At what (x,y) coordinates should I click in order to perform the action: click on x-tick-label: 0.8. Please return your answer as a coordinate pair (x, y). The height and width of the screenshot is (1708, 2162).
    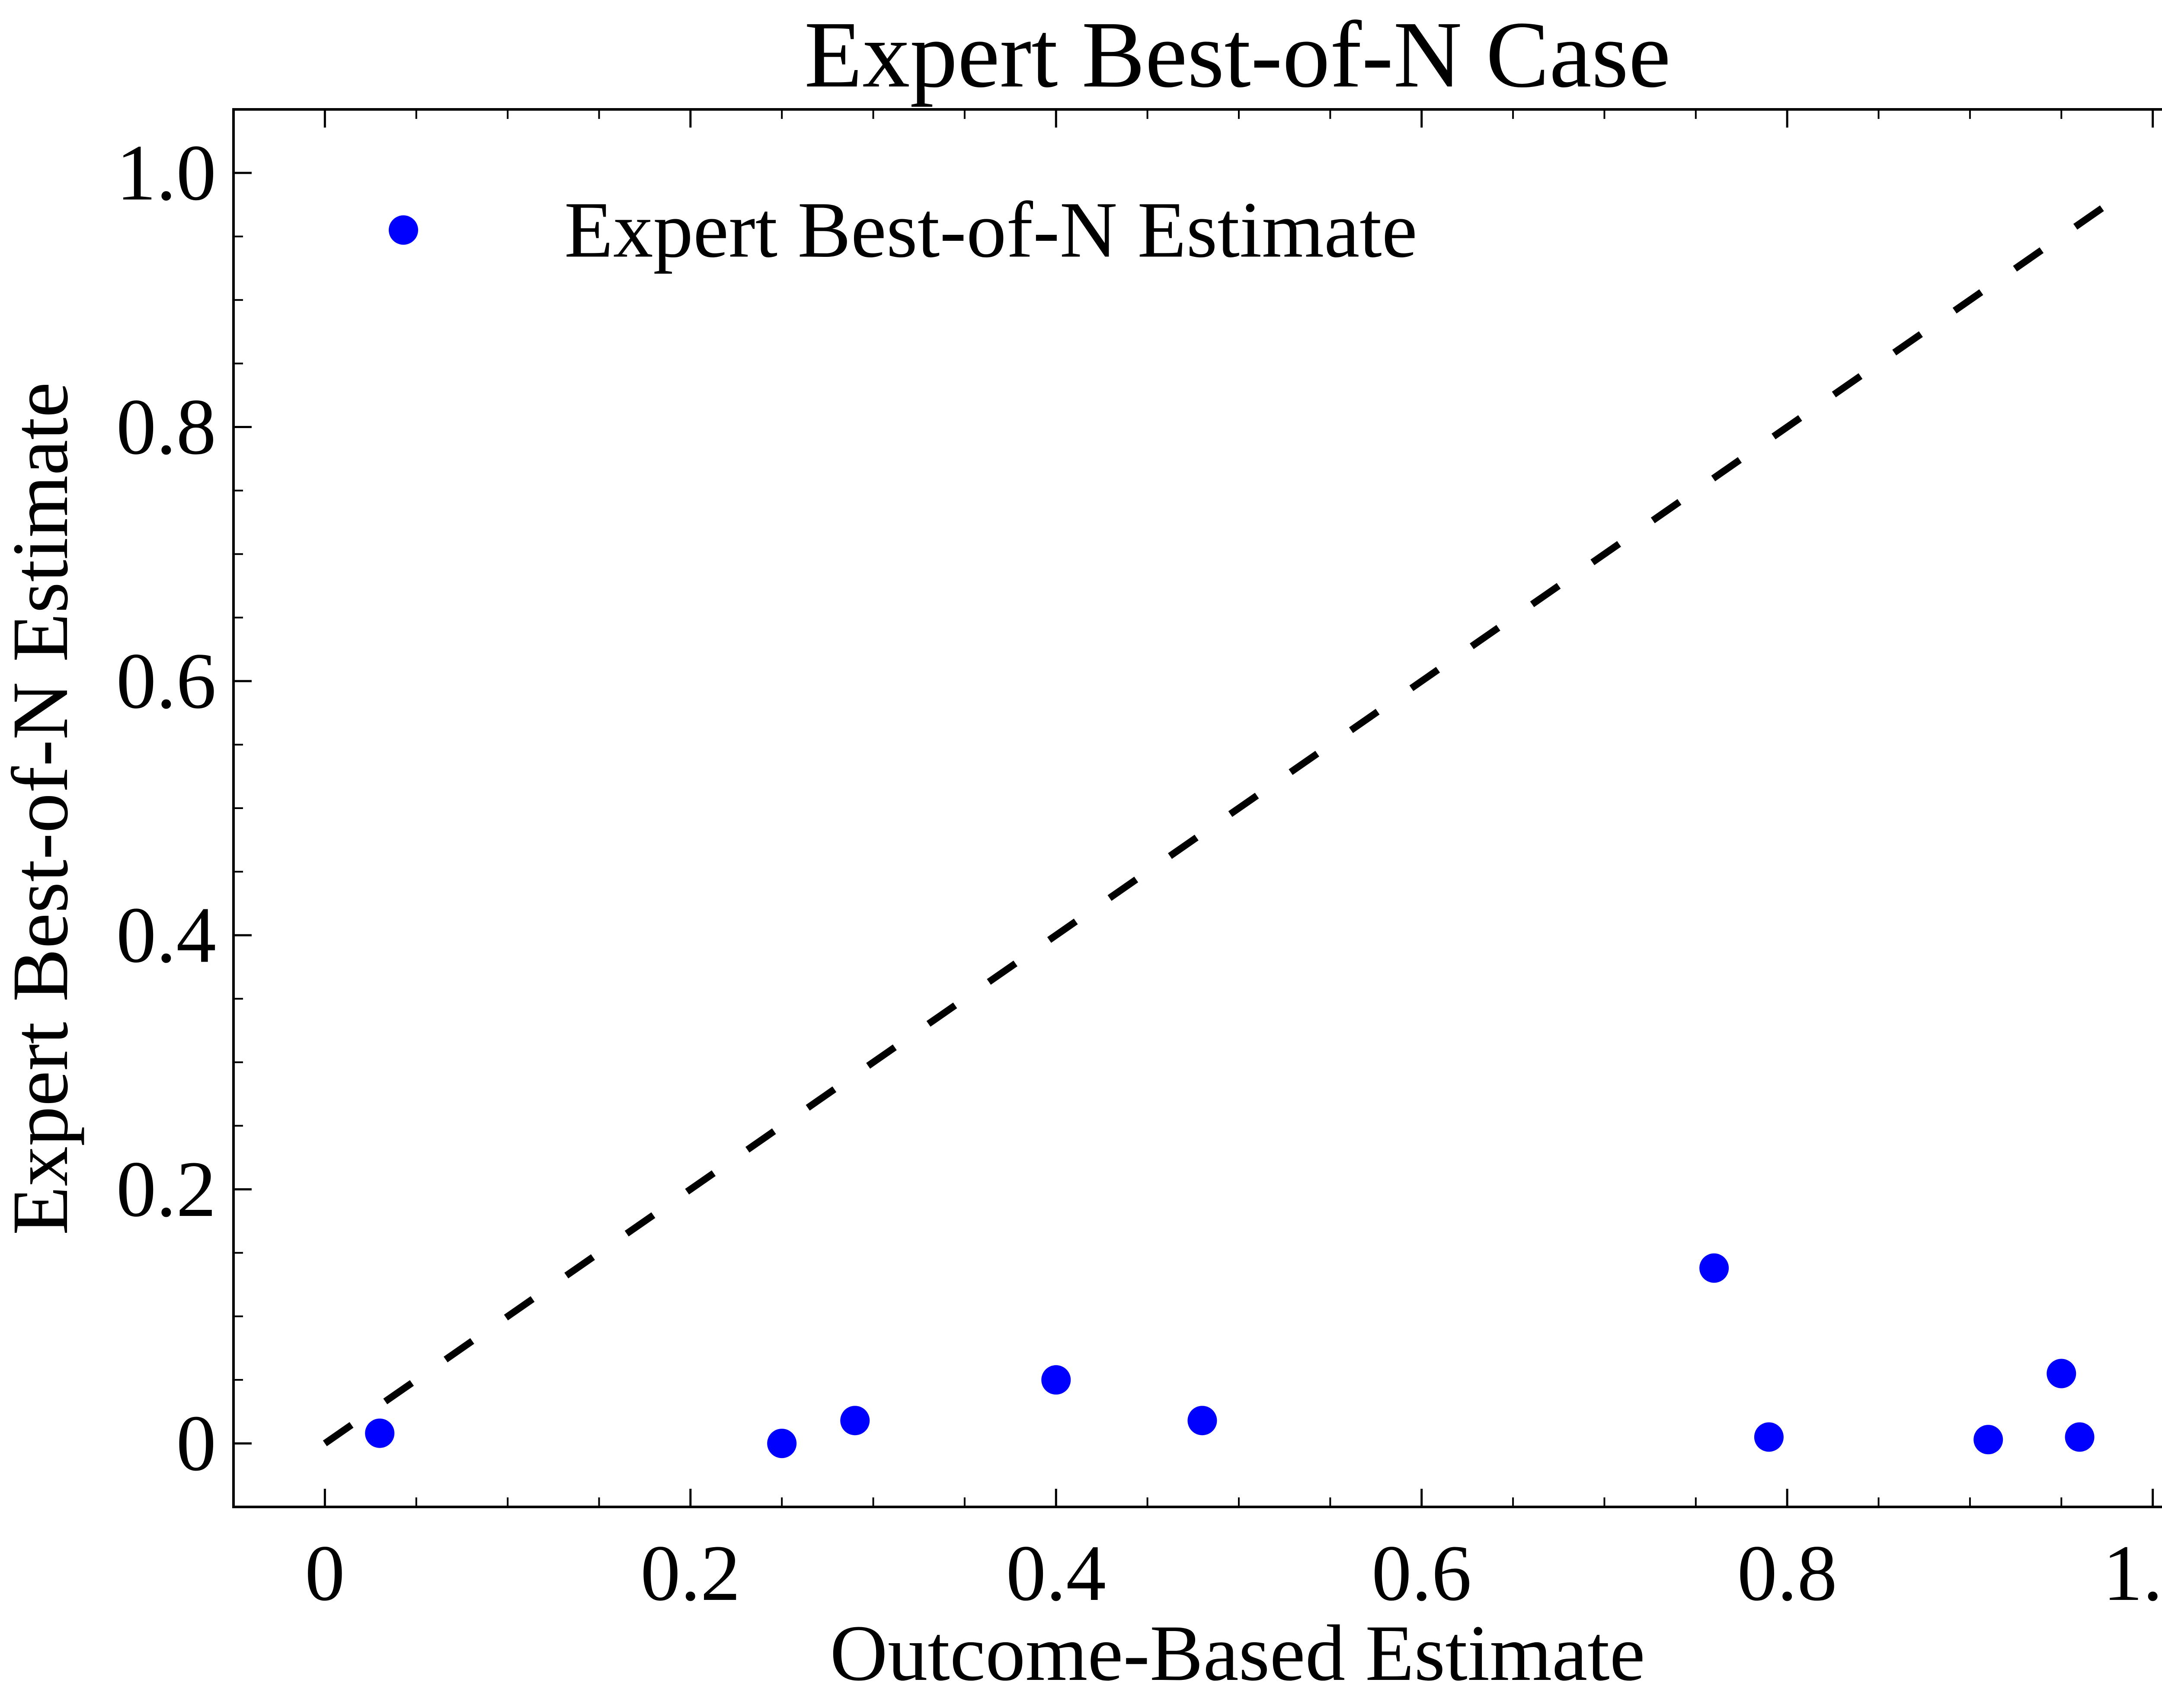
    Looking at the image, I should click on (1787, 1573).